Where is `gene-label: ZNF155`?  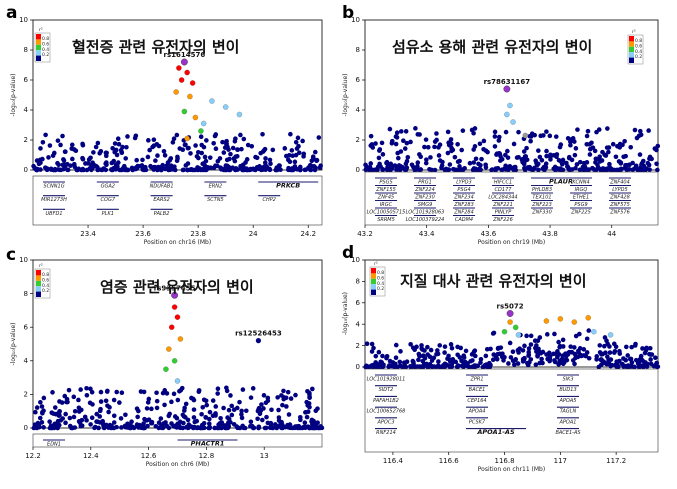 gene-label: ZNF155 is located at coordinates (385, 190).